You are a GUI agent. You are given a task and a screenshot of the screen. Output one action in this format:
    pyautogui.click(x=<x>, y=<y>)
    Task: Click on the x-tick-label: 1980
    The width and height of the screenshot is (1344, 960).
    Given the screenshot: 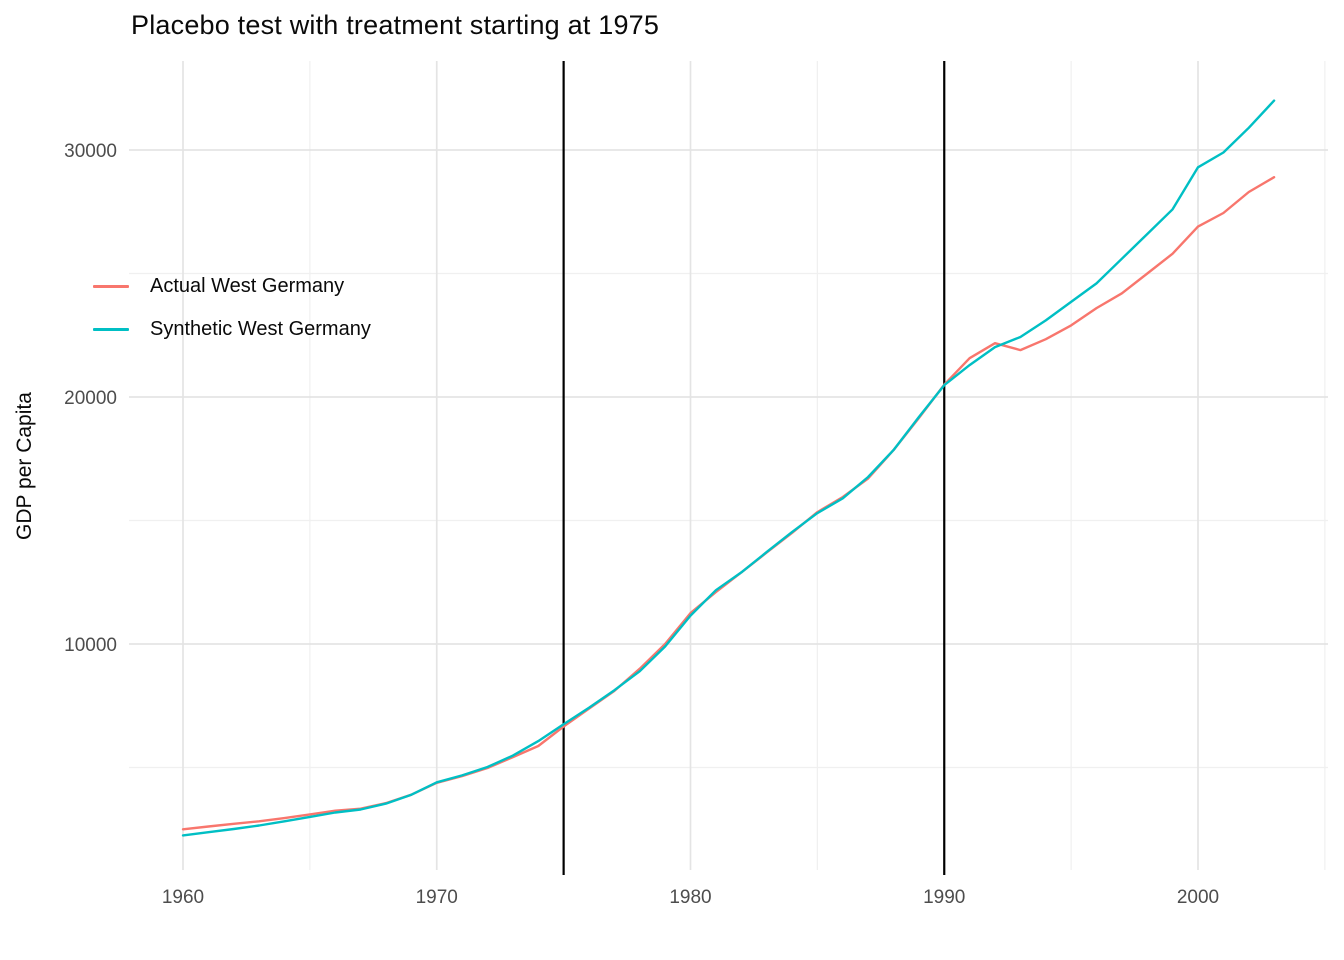 What is the action you would take?
    pyautogui.click(x=690, y=897)
    